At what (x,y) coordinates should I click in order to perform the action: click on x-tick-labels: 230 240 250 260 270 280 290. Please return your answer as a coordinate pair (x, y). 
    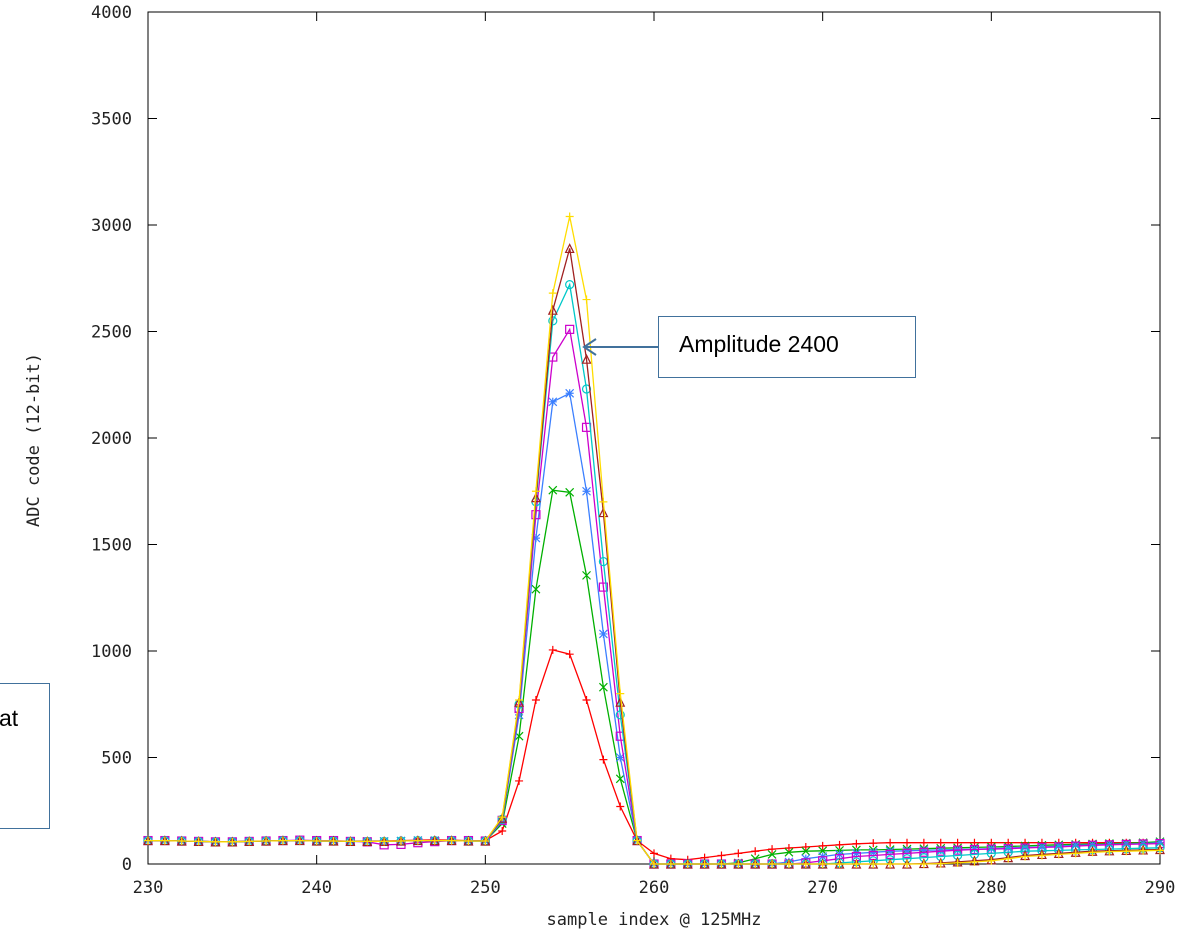
    Looking at the image, I should click on (654, 888).